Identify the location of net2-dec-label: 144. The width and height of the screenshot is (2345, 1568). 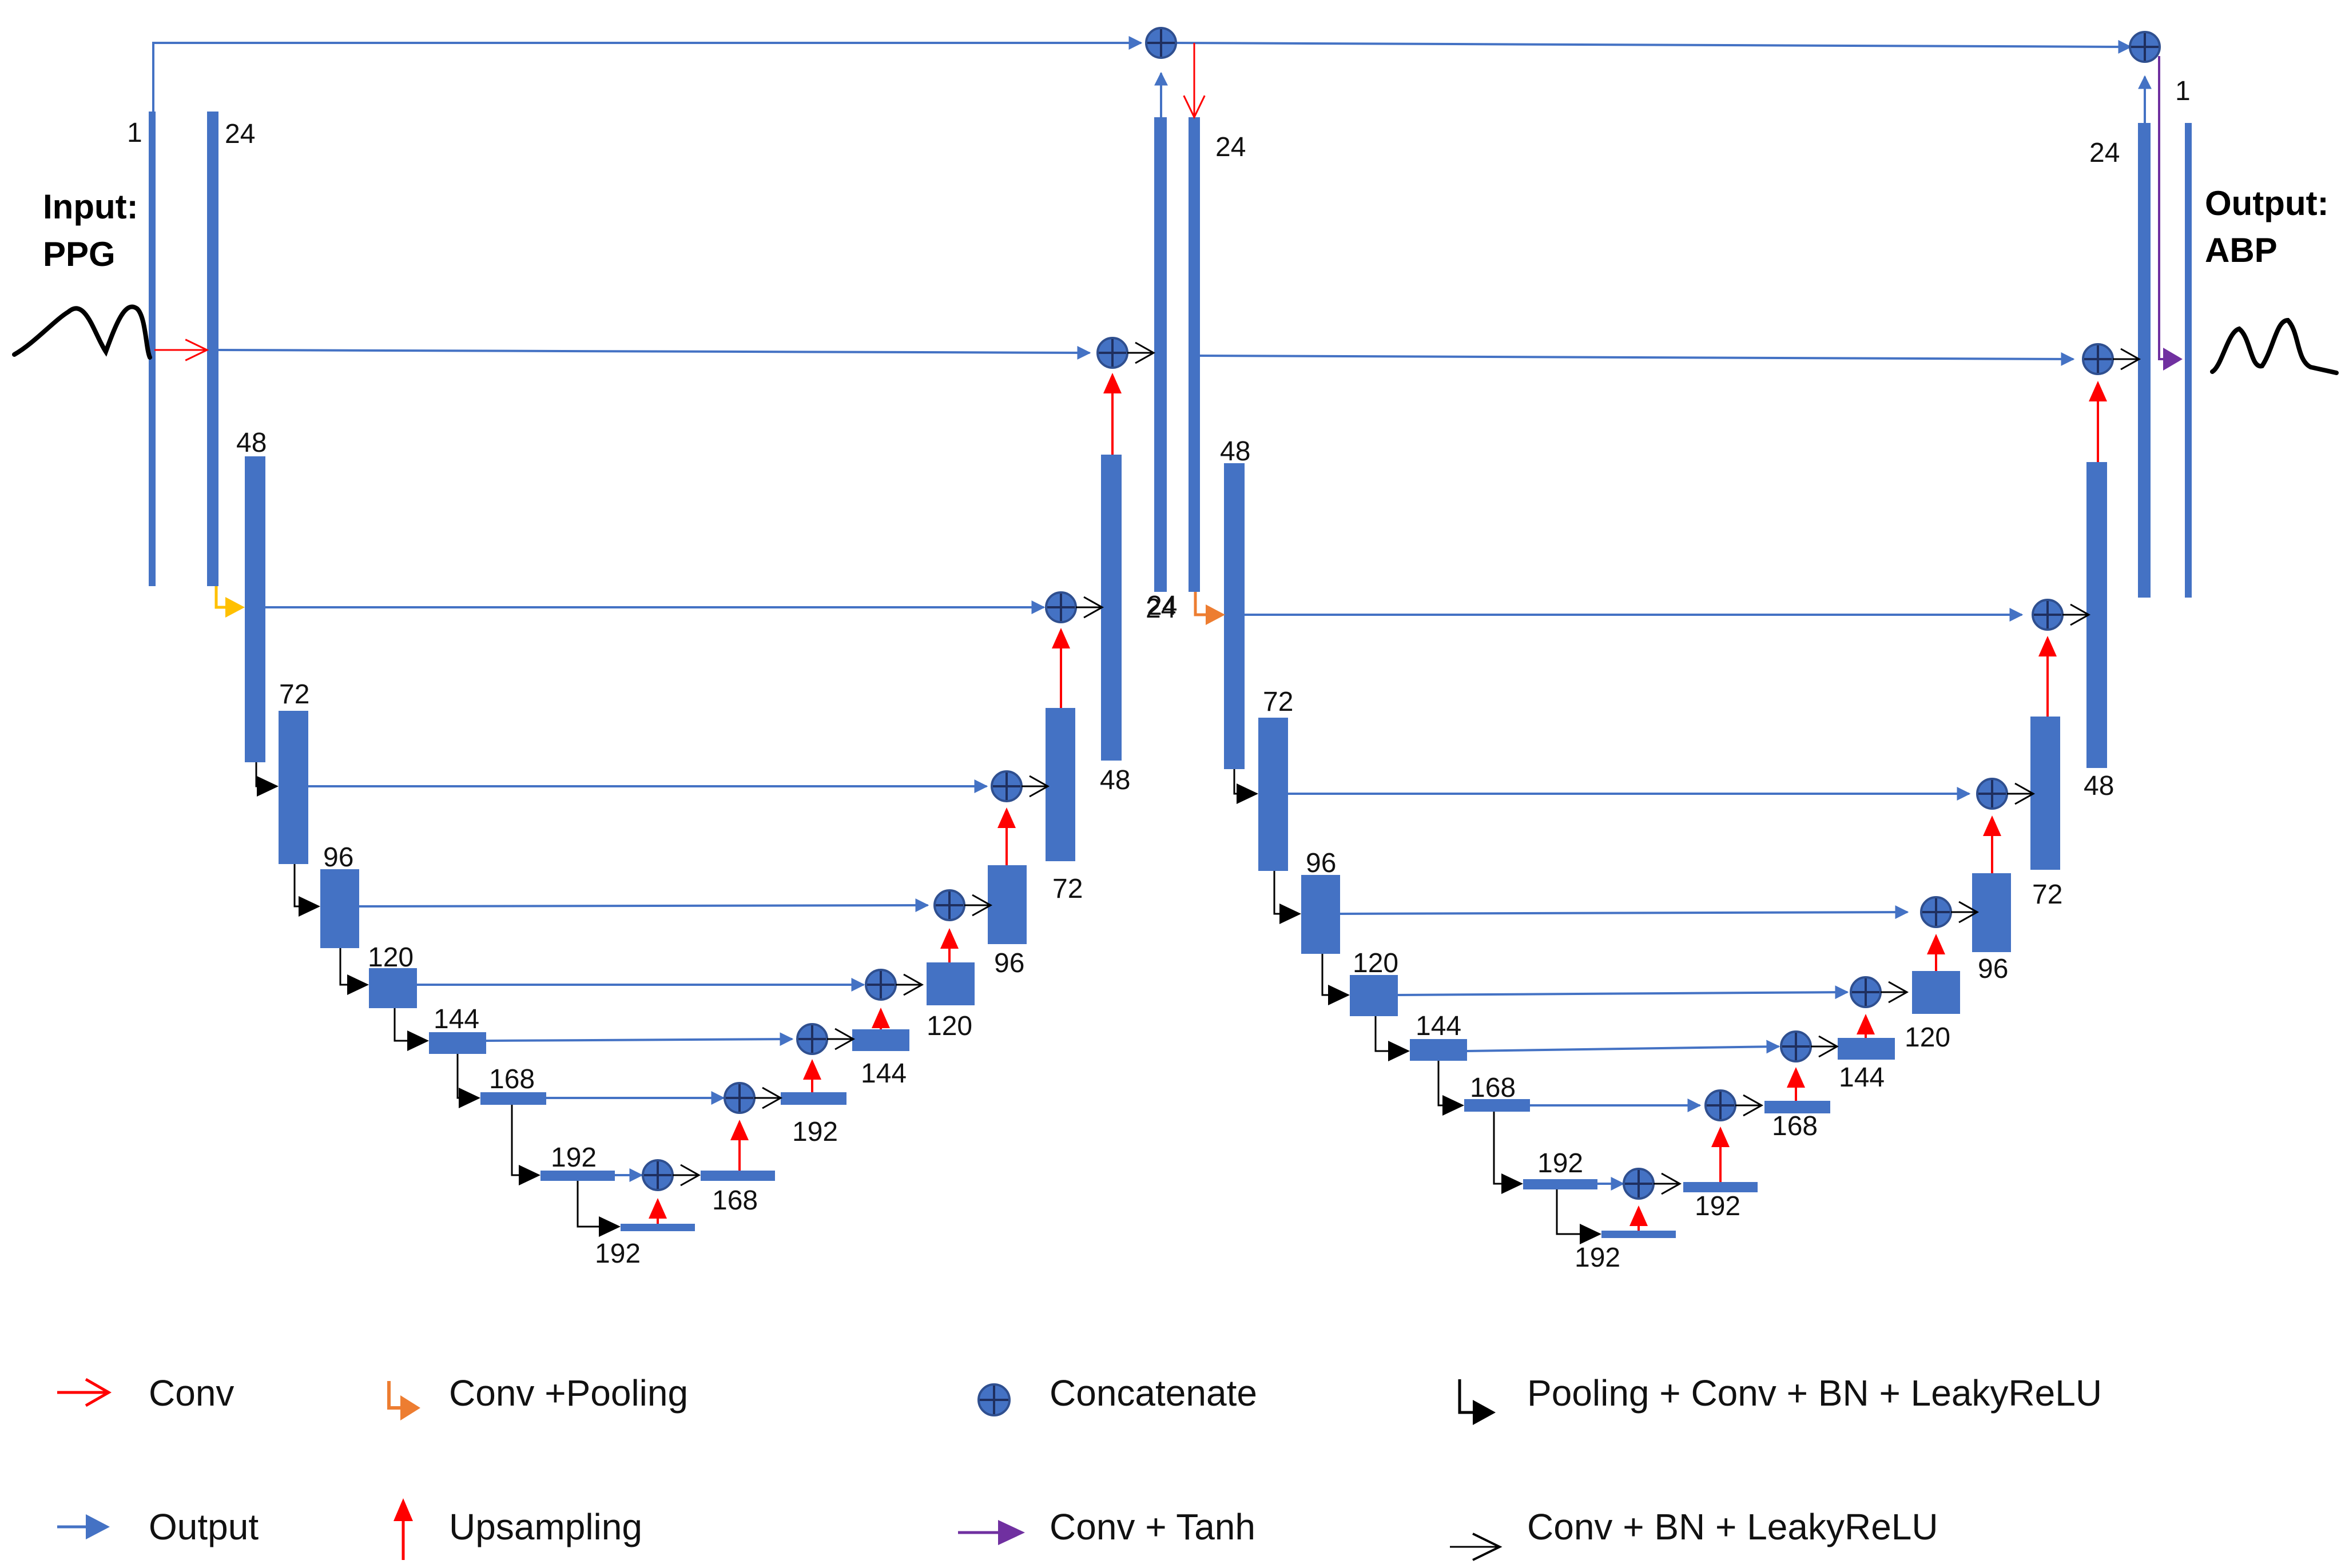
(1862, 1077).